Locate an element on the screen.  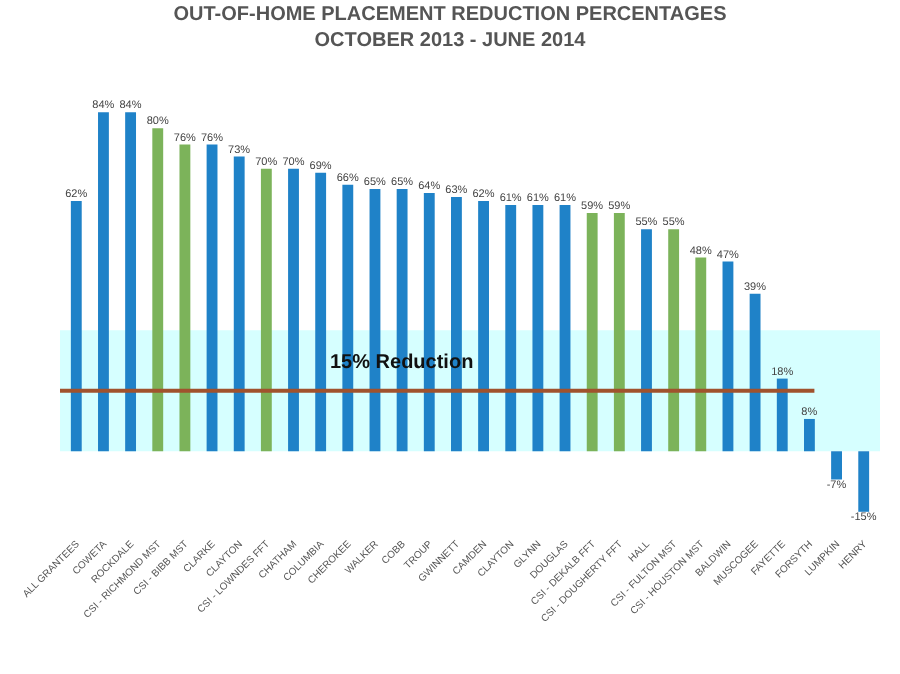
chart-subtitle: OCTOBER 2013 - JUNE 2014 is located at coordinates (450, 41).